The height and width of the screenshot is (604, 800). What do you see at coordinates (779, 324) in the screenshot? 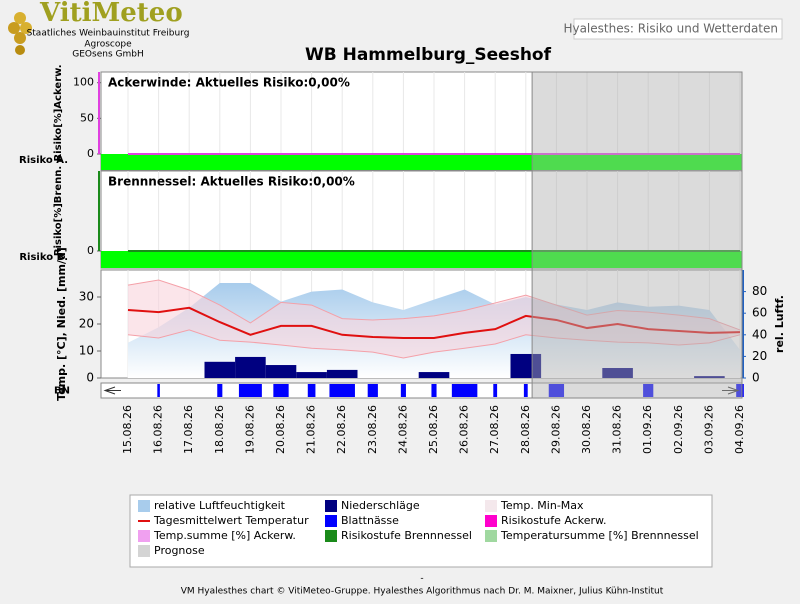
I see `y2-axis-label: rel. Luftf.` at bounding box center [779, 324].